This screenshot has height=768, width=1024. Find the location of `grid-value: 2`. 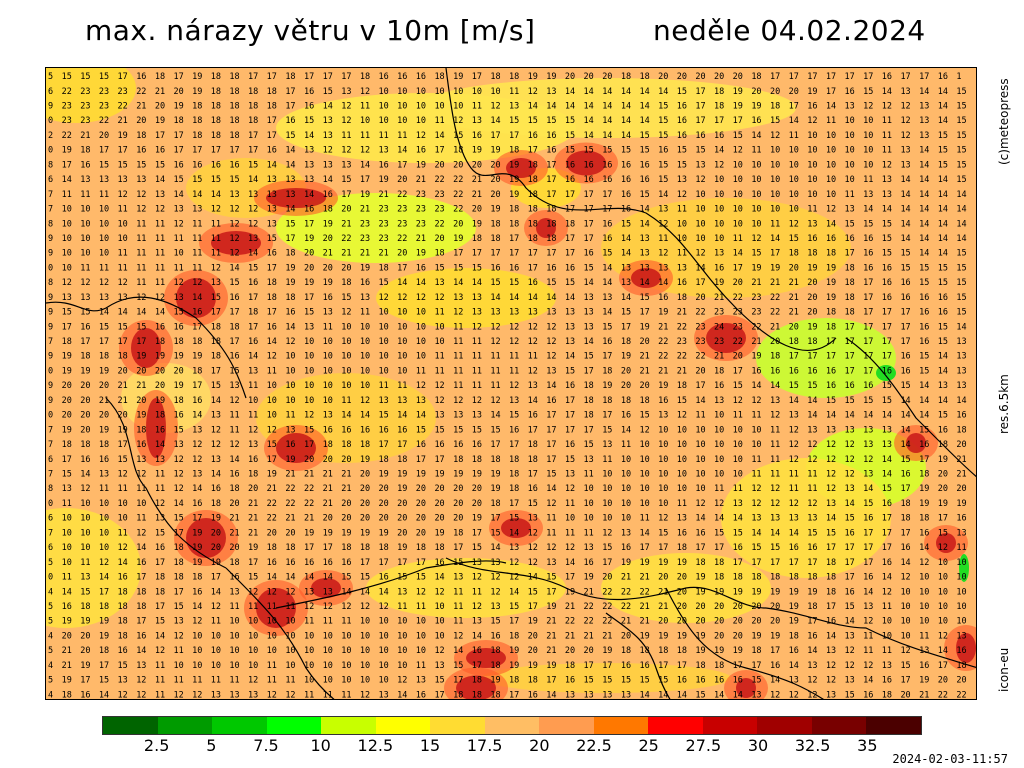

grid-value: 2 is located at coordinates (50, 136).